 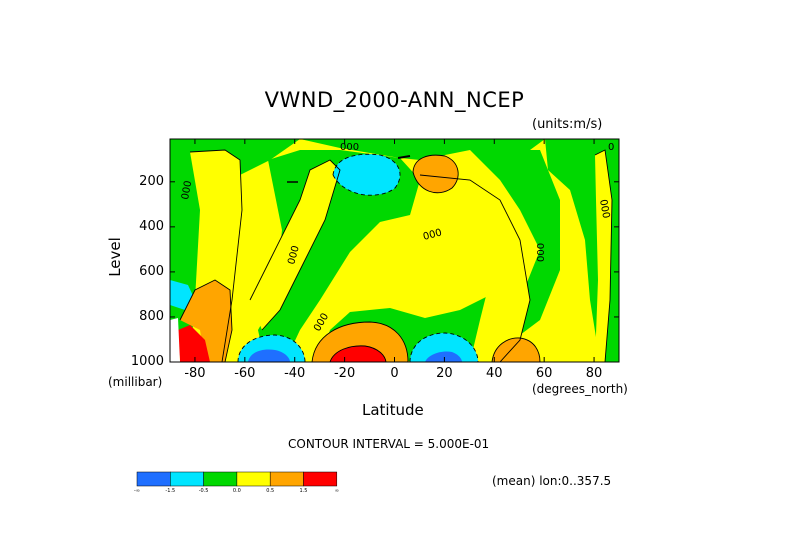 I want to click on contour-label: 0, so click(x=611, y=147).